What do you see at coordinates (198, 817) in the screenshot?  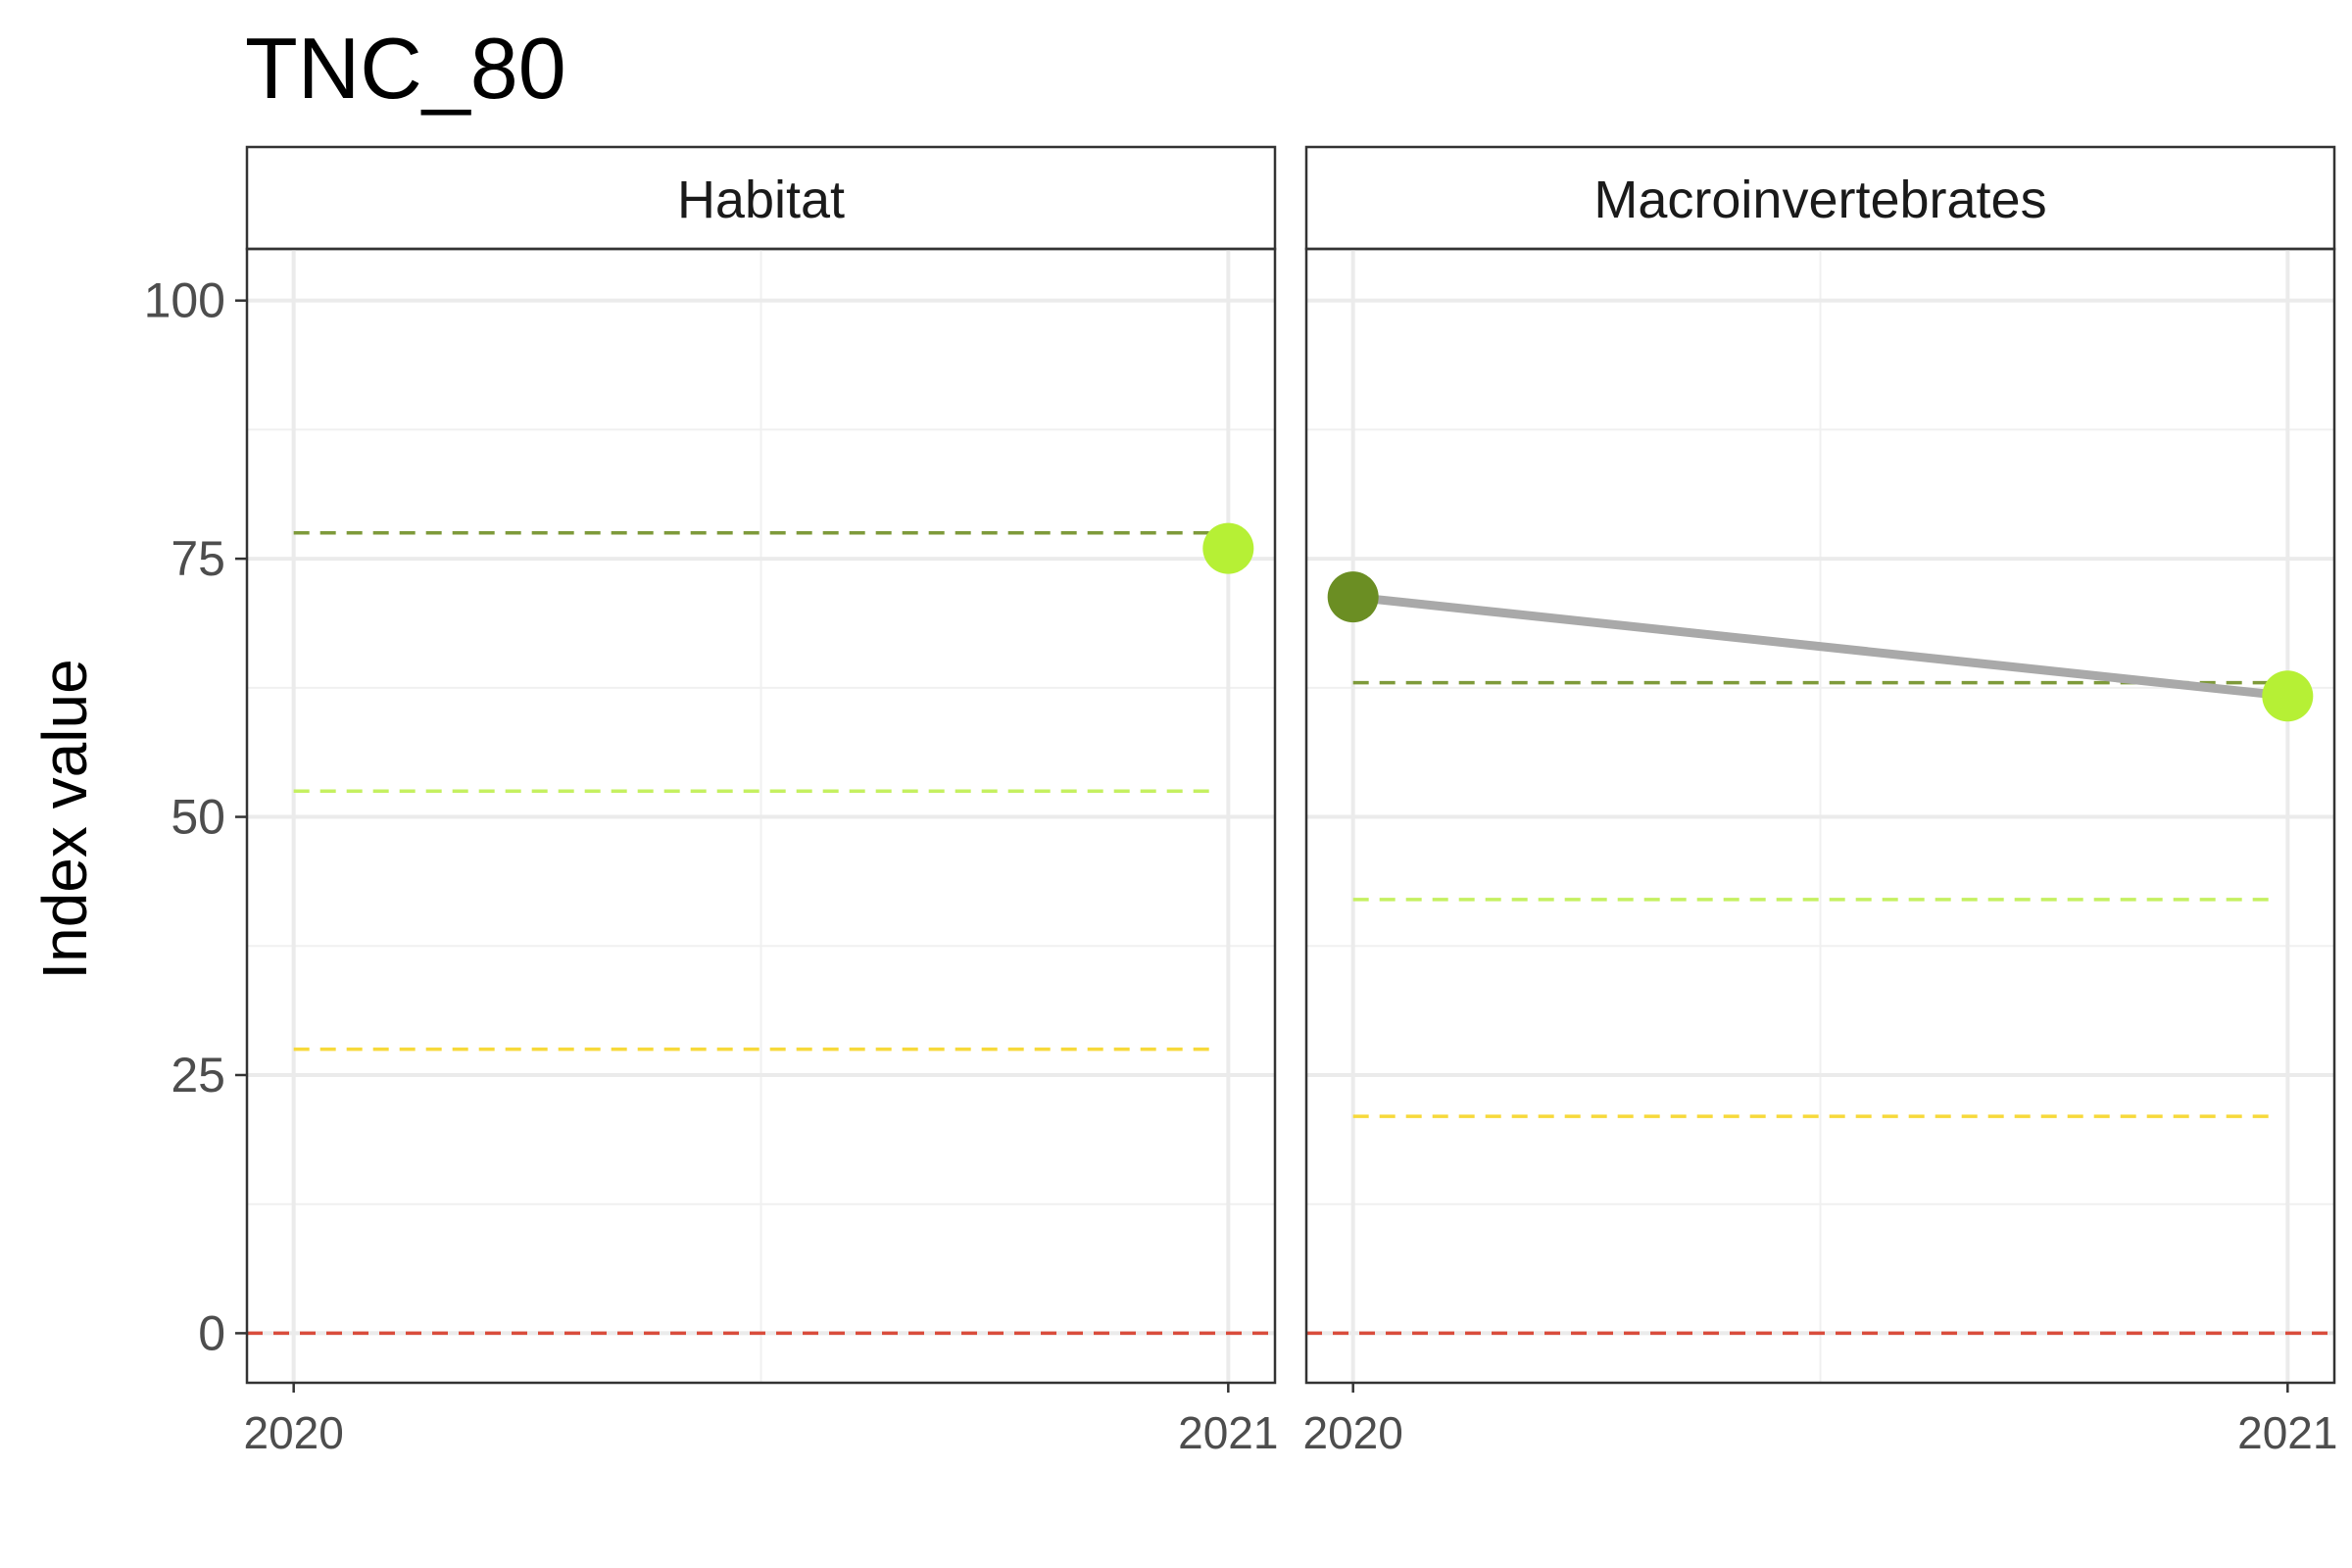 I see `y-tick-label: 50` at bounding box center [198, 817].